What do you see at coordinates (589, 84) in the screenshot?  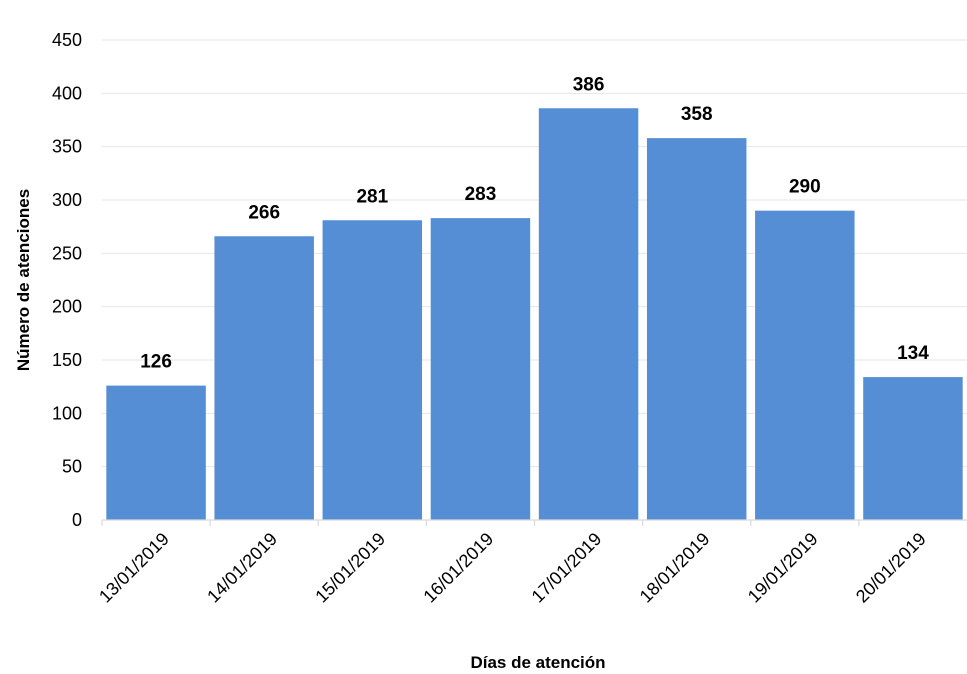 I see `data-label: 386` at bounding box center [589, 84].